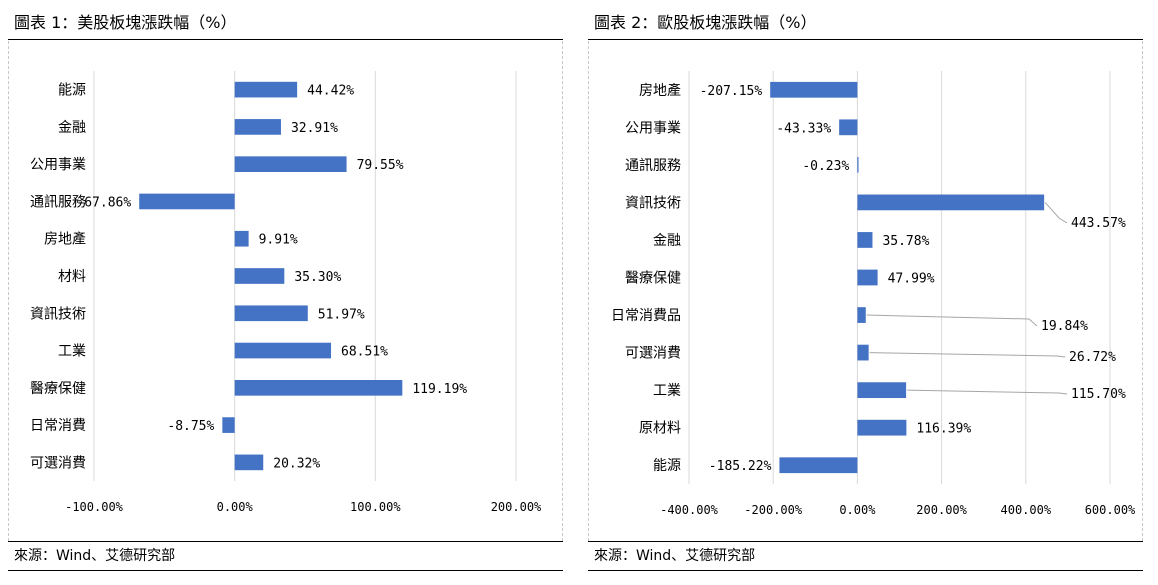 This screenshot has height=585, width=1158. I want to click on data-label: 44.42%, so click(330, 91).